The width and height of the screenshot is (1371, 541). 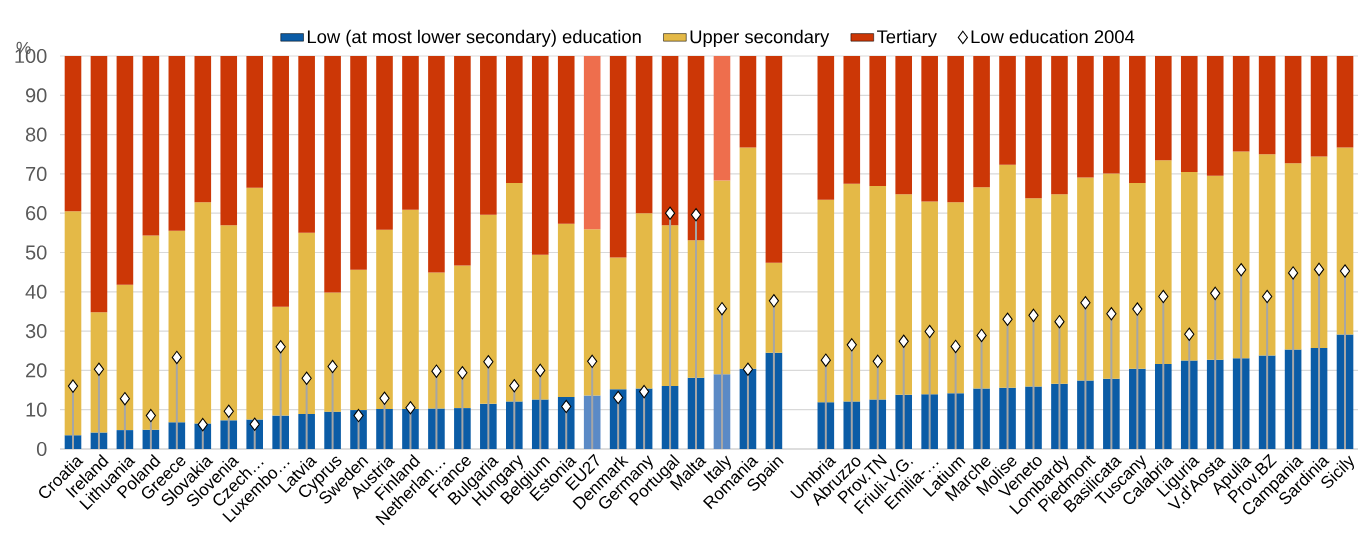 What do you see at coordinates (36, 95) in the screenshot?
I see `y-tick-label: 90` at bounding box center [36, 95].